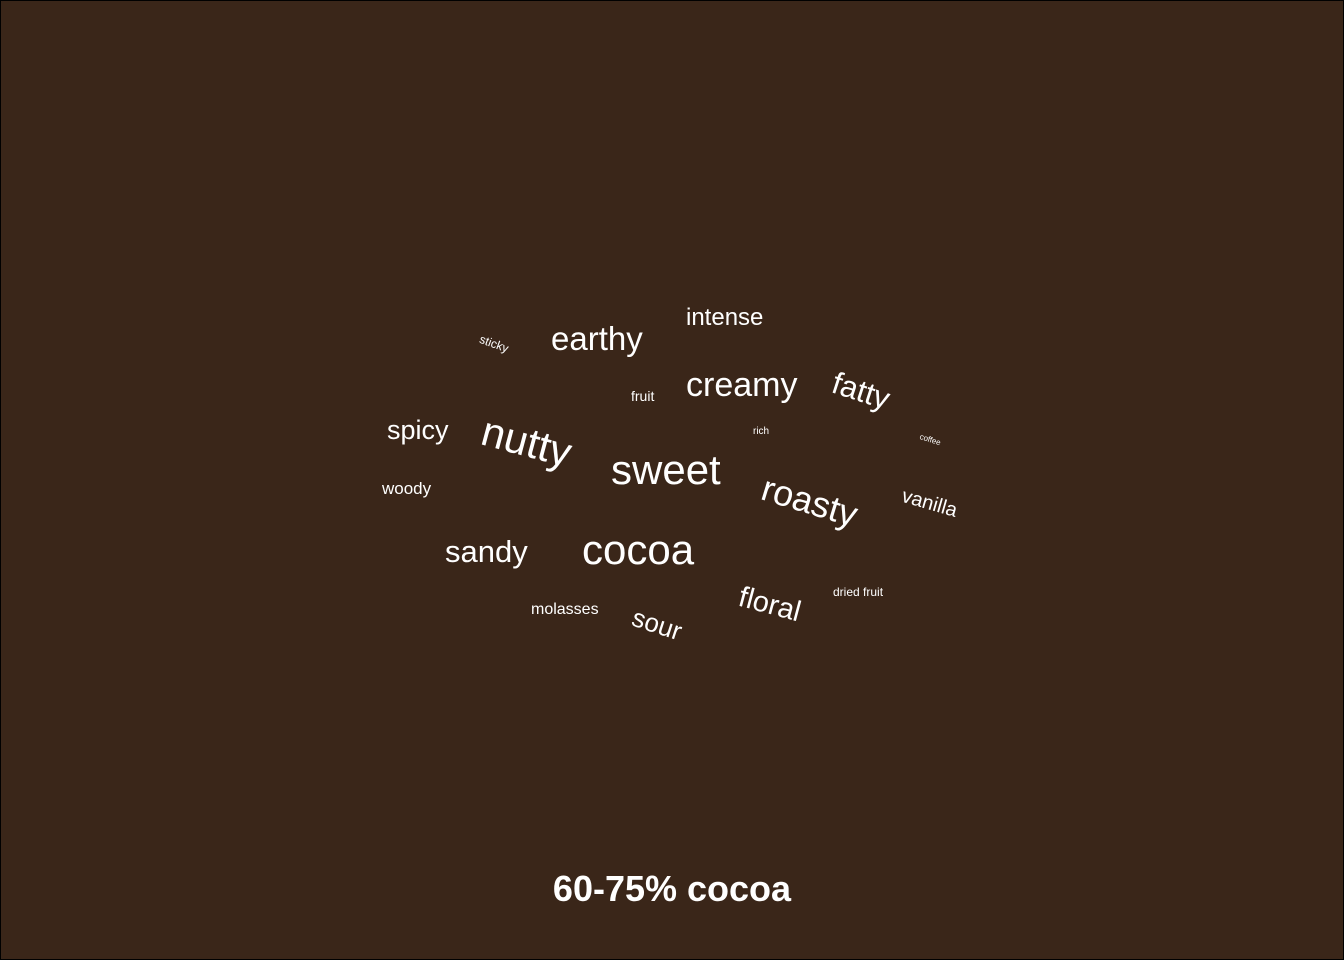 The width and height of the screenshot is (1344, 960). I want to click on word-vanilla: vanilla, so click(929, 503).